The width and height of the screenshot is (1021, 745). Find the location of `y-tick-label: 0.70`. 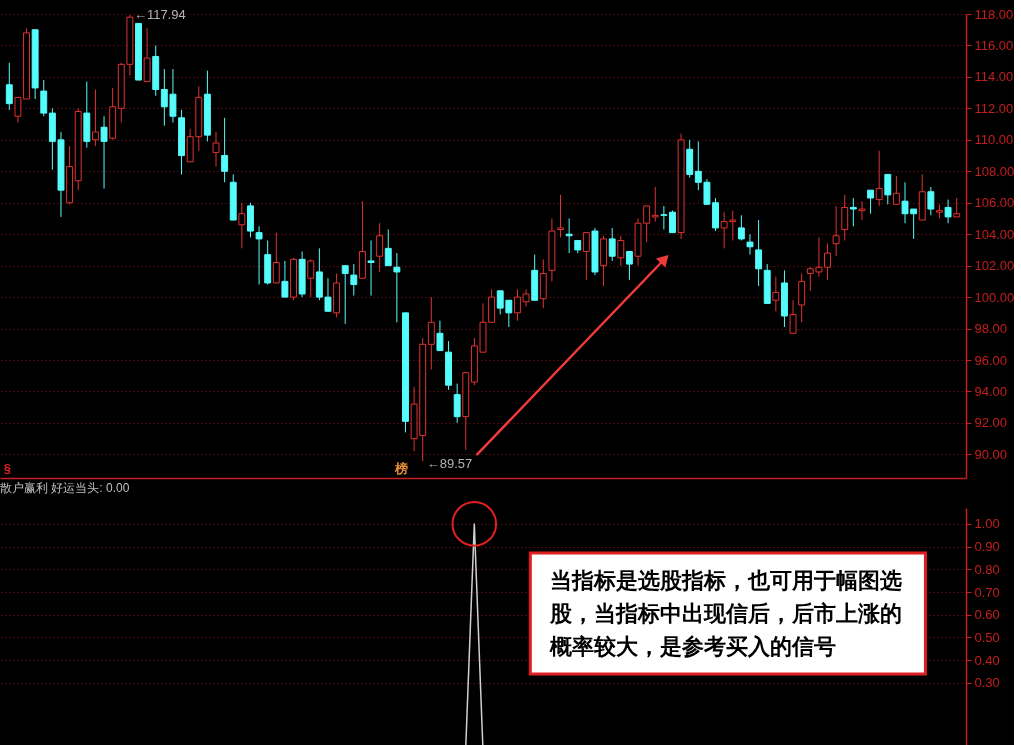

y-tick-label: 0.70 is located at coordinates (987, 592).